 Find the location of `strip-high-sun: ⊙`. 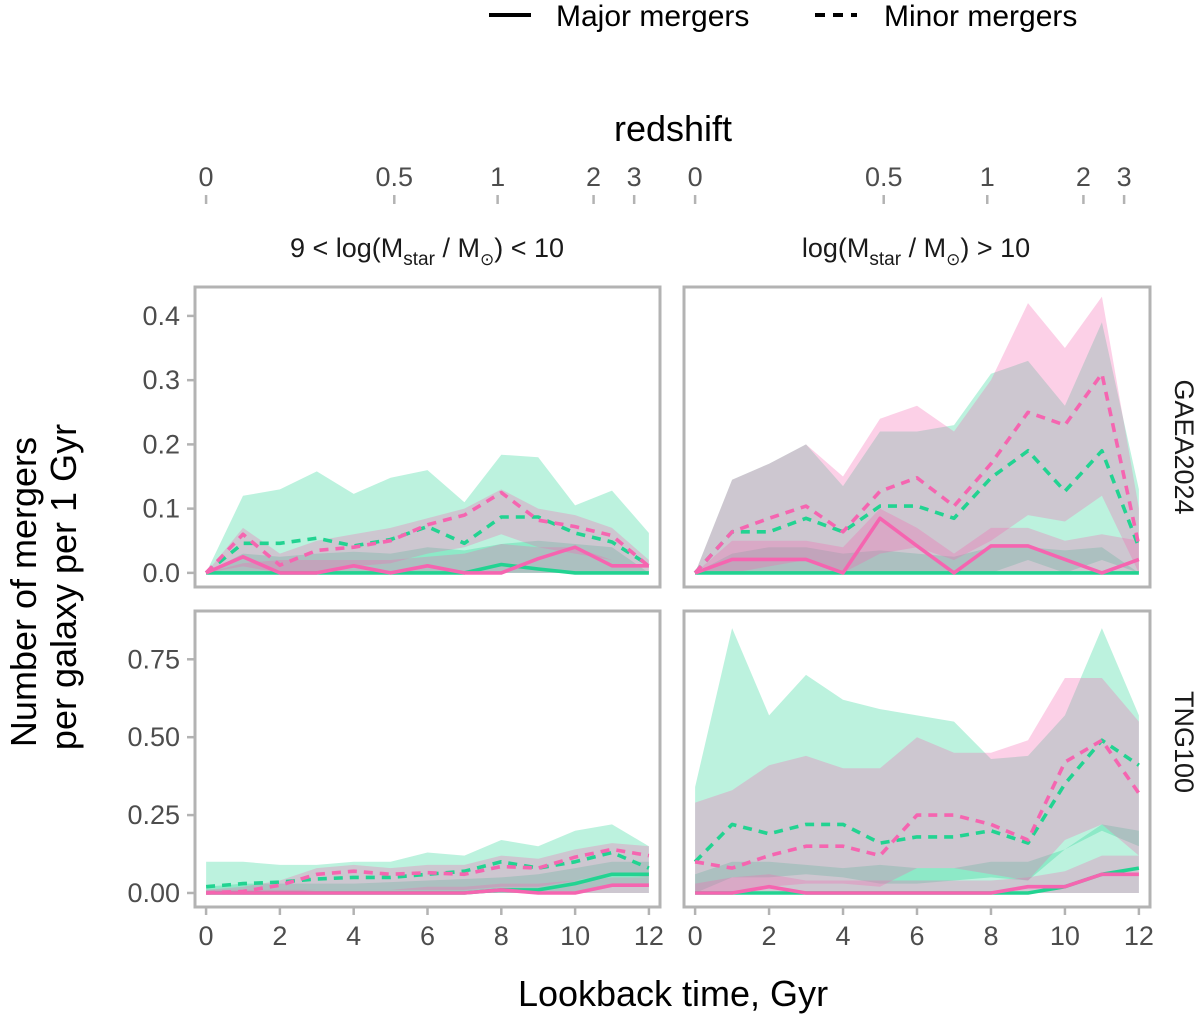

strip-high-sun: ⊙ is located at coordinates (953, 259).